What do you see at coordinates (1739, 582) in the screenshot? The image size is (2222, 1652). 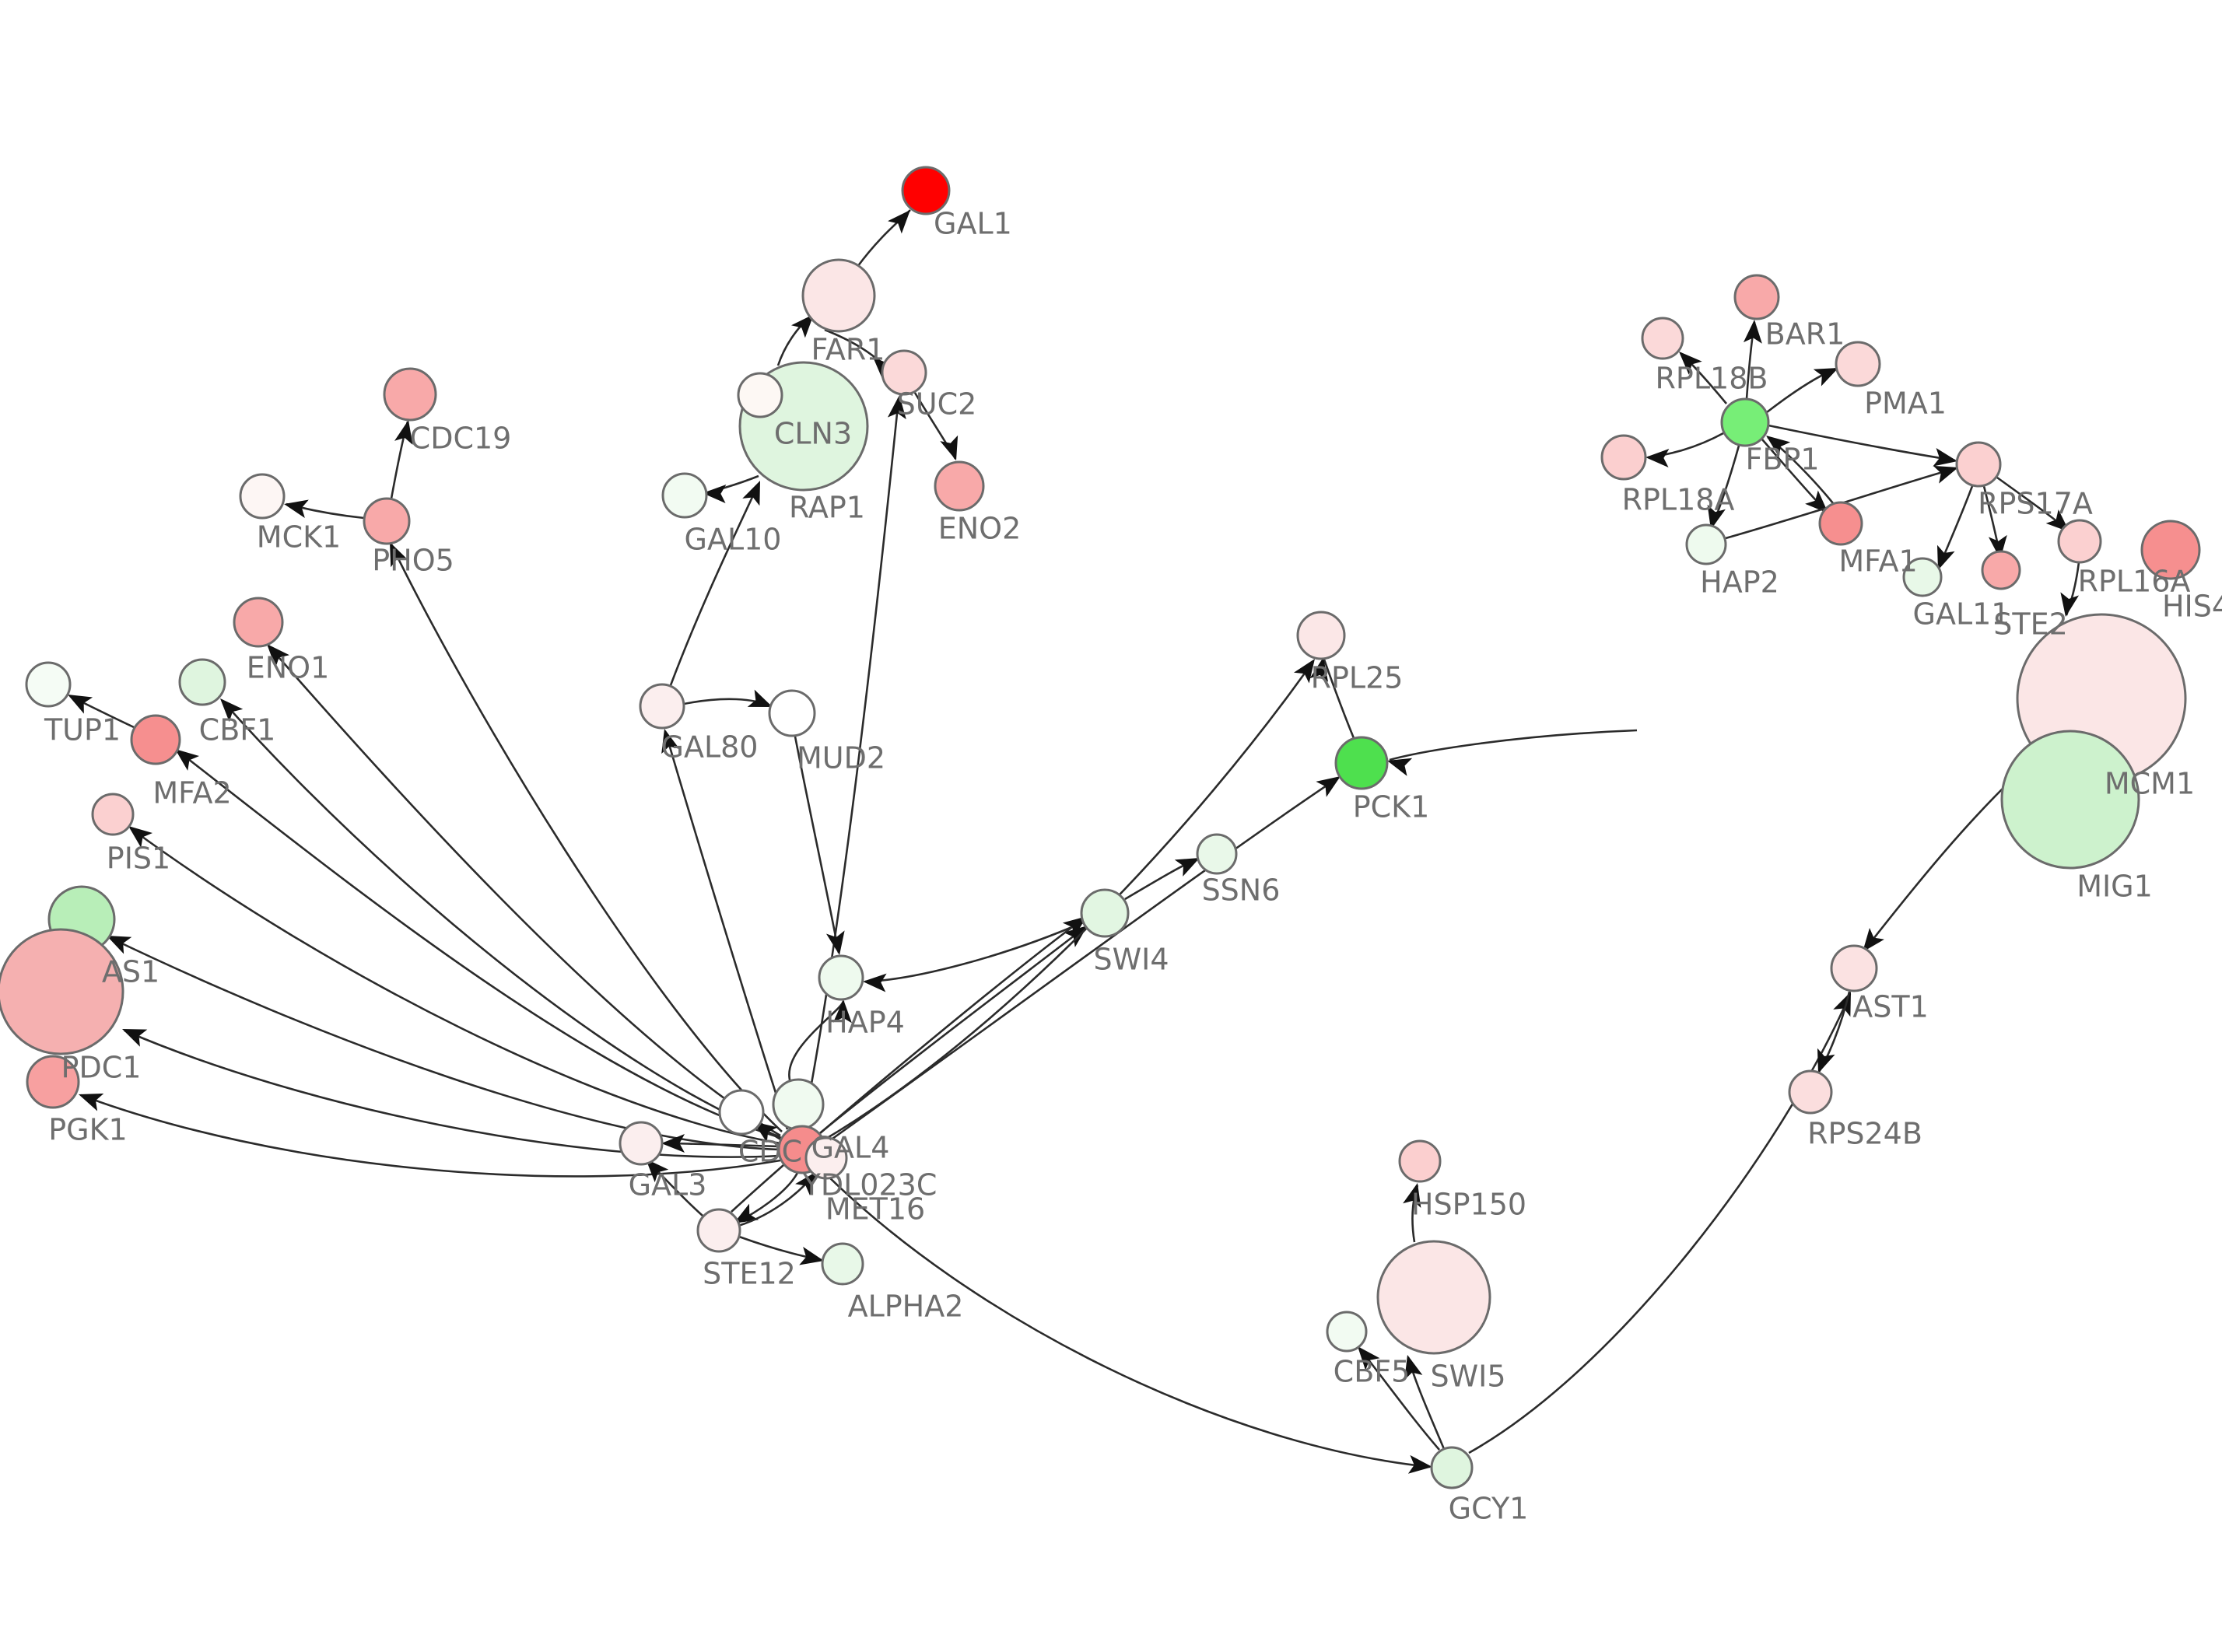 I see `node-label-hap2: HAP2` at bounding box center [1739, 582].